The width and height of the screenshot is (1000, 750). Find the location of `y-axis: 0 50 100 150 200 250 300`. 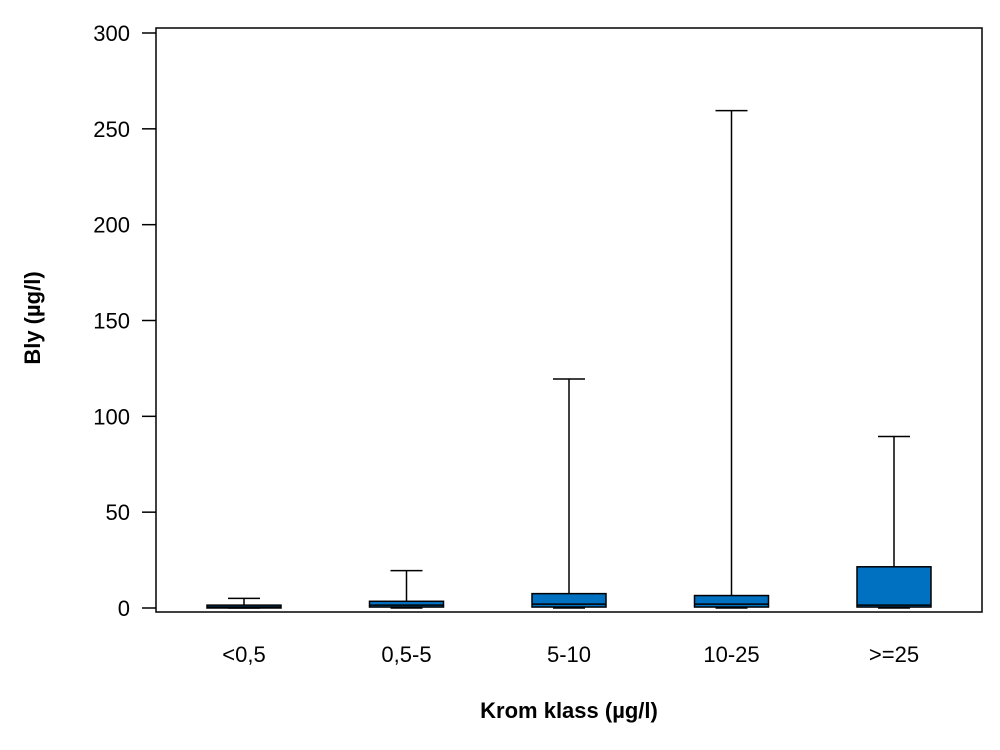

y-axis: 0 50 100 150 200 250 300 is located at coordinates (124, 321).